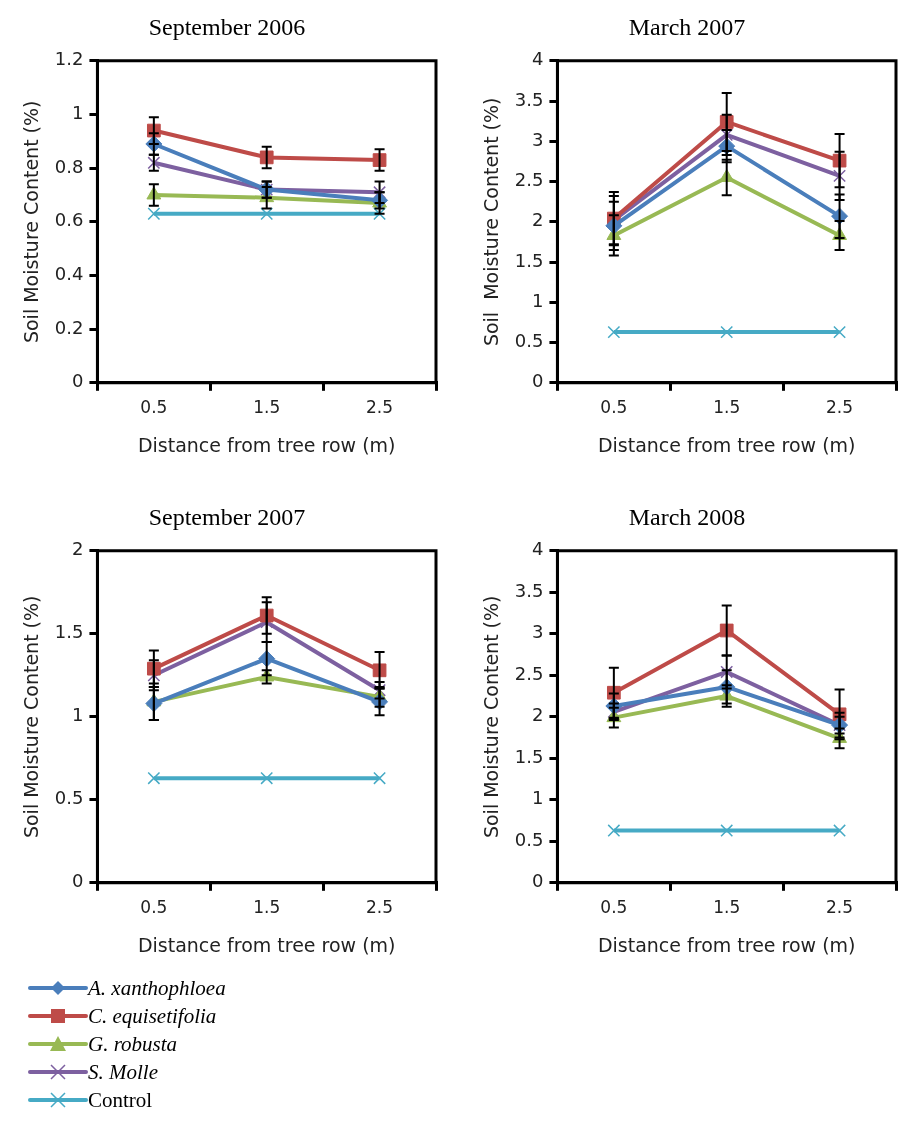 The image size is (905, 1131). Describe the element at coordinates (69, 220) in the screenshot. I see `y-tick-label: 0.6` at that location.